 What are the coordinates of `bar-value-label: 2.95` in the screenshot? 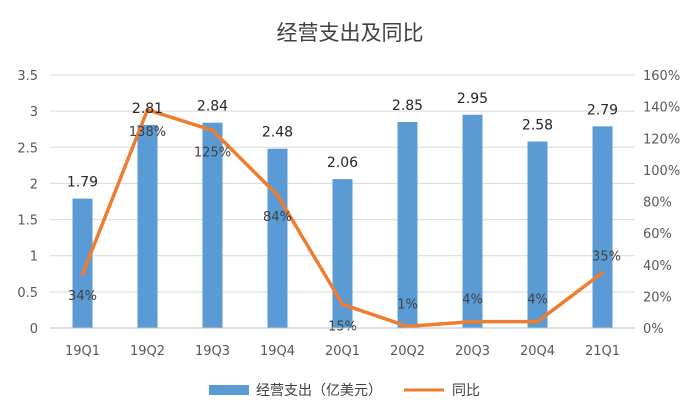 It's located at (472, 99).